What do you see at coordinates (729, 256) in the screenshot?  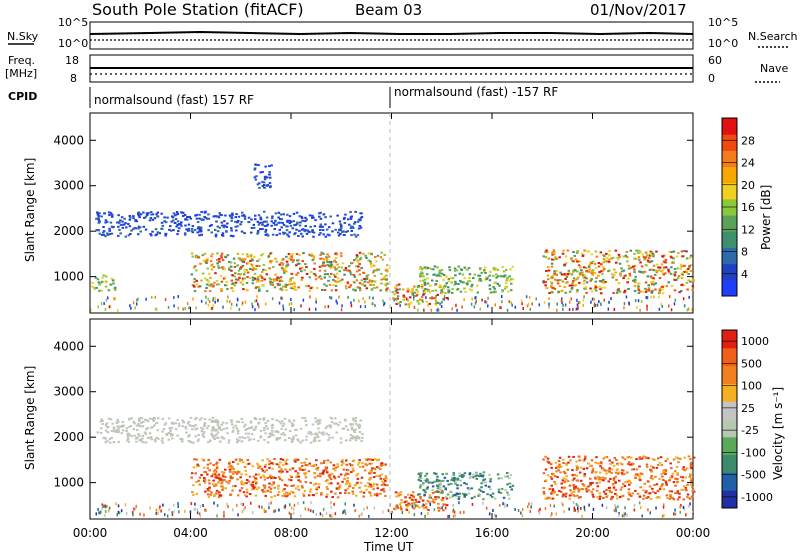 I see `colorbar-swatch` at bounding box center [729, 256].